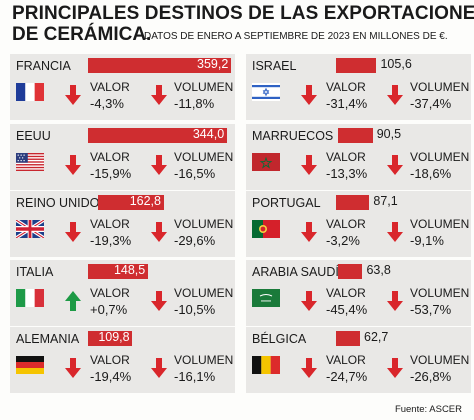 This screenshot has height=420, width=474. Describe the element at coordinates (213, 64) in the screenshot. I see `bar-value-label: 359,2` at that location.